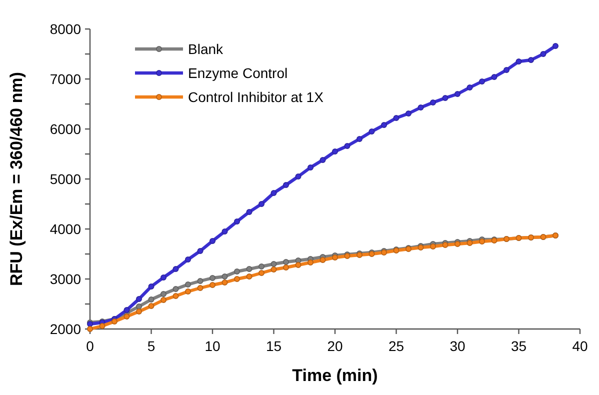 This screenshot has height=395, width=599. I want to click on y-tick-label: 3000, so click(66, 278).